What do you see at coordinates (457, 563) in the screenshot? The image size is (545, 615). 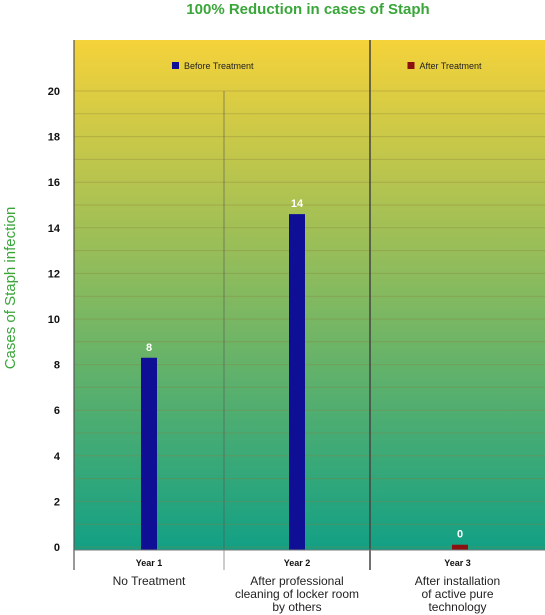 I see `x-tick-label: Year 3` at bounding box center [457, 563].